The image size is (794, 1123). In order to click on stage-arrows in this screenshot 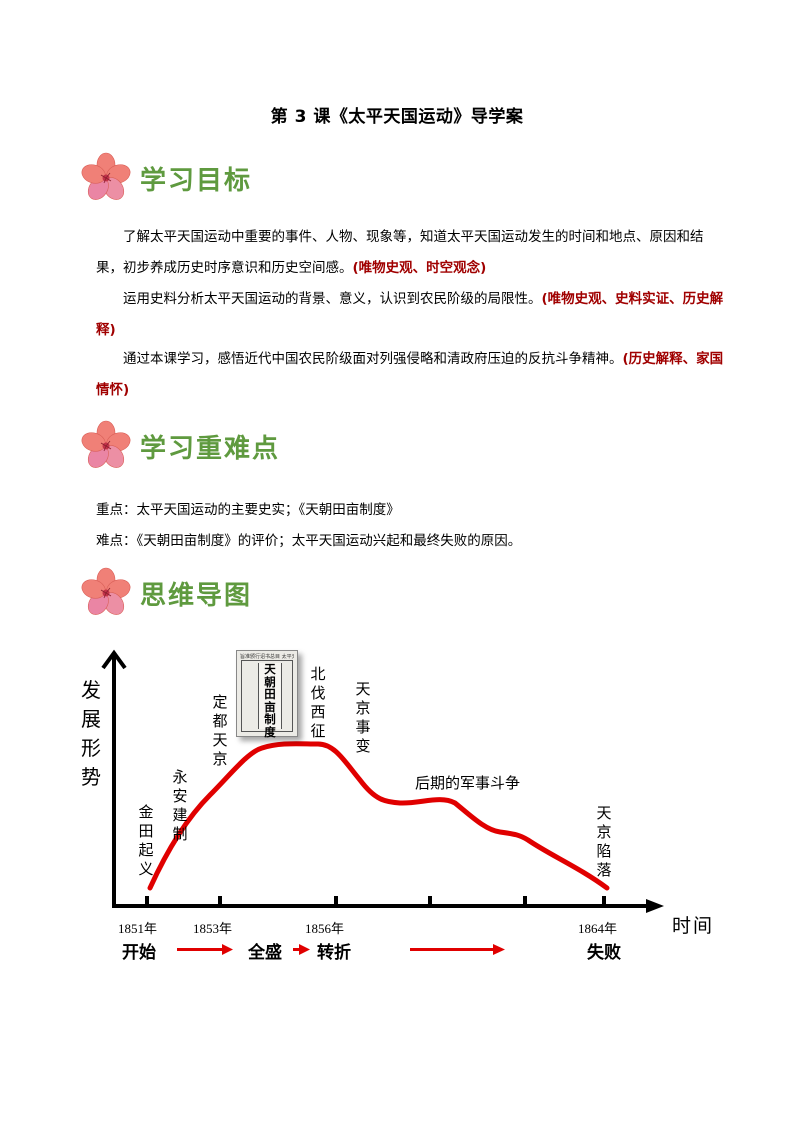, I will do `click(341, 949)`.